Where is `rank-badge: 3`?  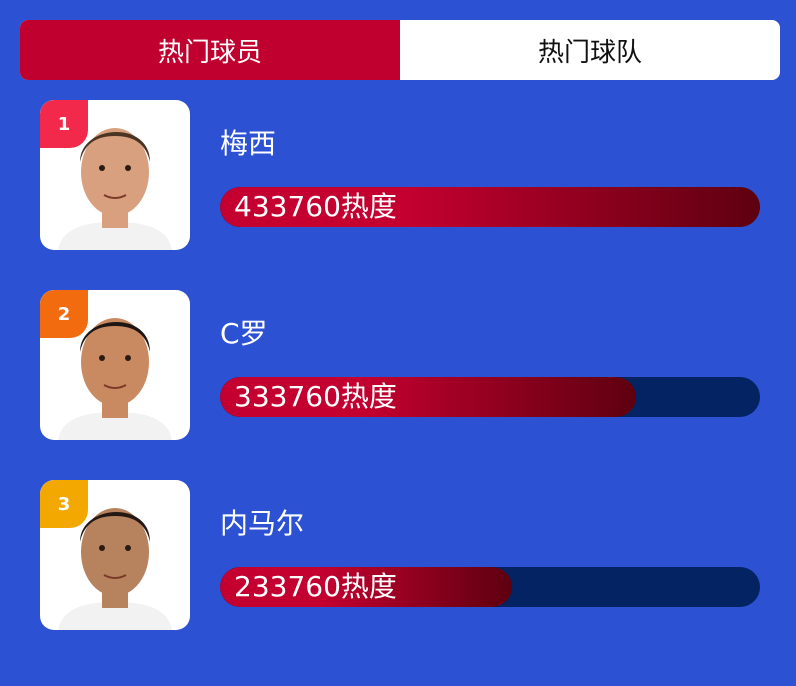 rank-badge: 3 is located at coordinates (64, 504).